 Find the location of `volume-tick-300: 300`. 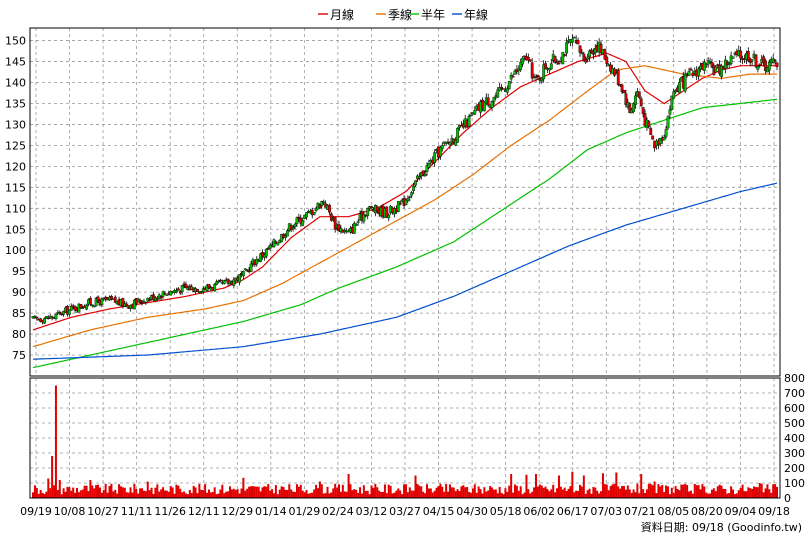

volume-tick-300: 300 is located at coordinates (794, 453).